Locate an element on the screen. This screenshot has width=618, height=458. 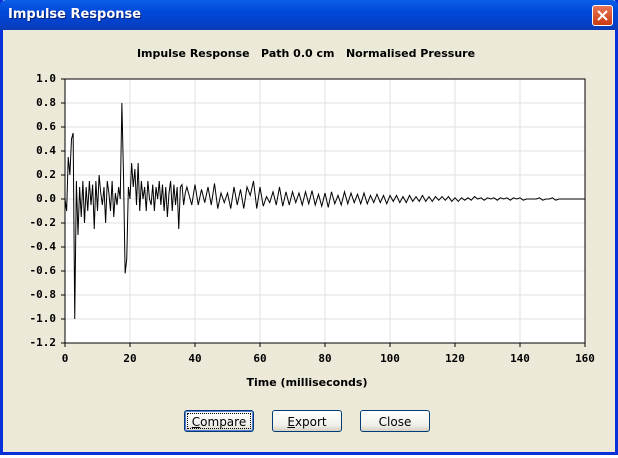
x-tick-label: 20 is located at coordinates (129, 358).